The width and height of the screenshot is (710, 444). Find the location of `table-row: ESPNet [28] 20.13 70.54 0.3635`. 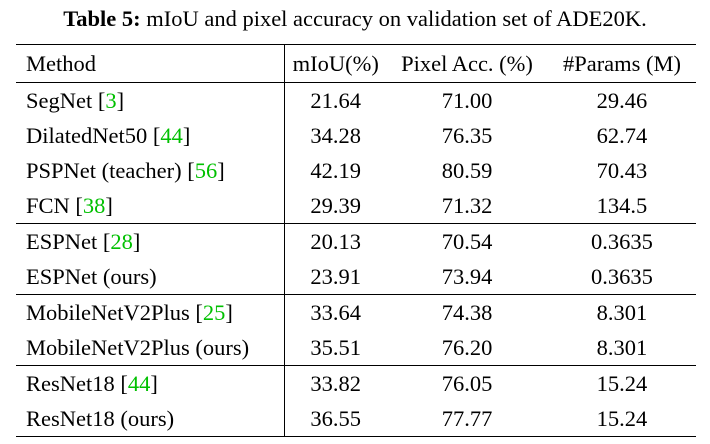

table-row: ESPNet [28] 20.13 70.54 0.3635 is located at coordinates (356, 241).